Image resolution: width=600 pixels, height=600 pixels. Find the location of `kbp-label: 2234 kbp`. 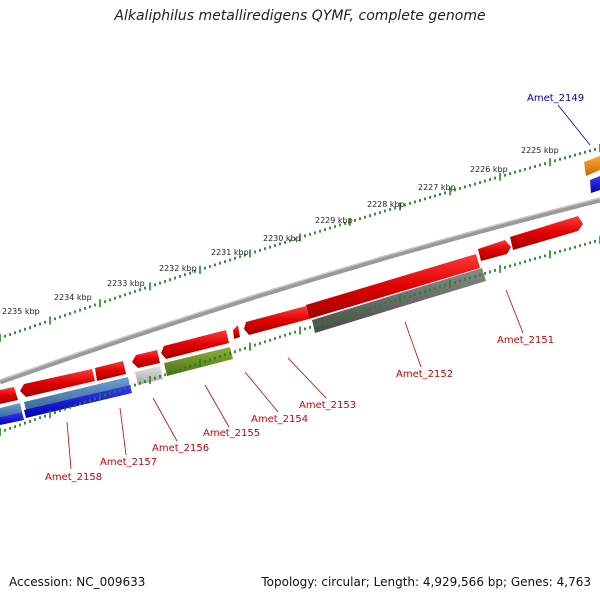

kbp-label: 2234 kbp is located at coordinates (73, 297).